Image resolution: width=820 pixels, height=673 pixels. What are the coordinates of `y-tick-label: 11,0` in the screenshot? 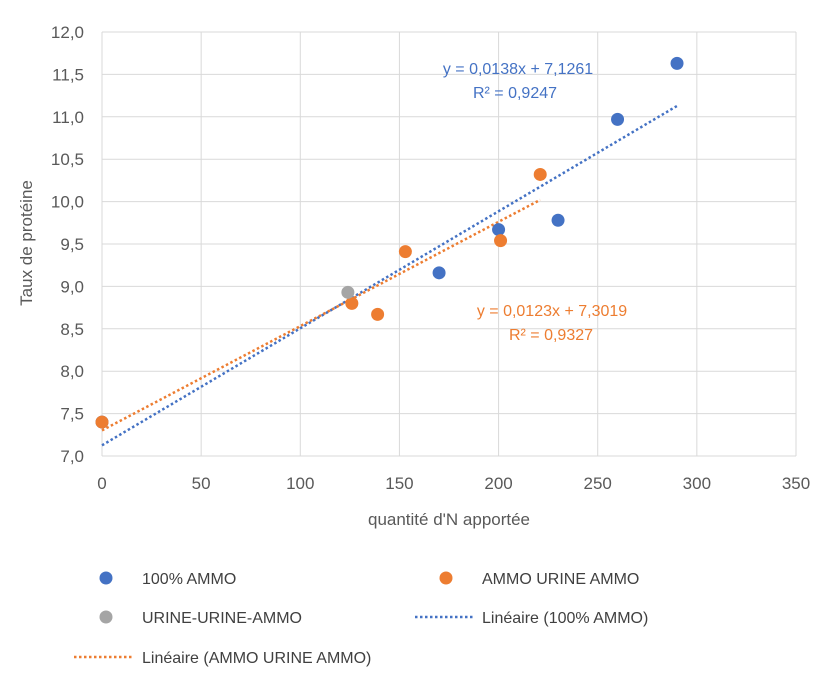 It's located at (68, 117).